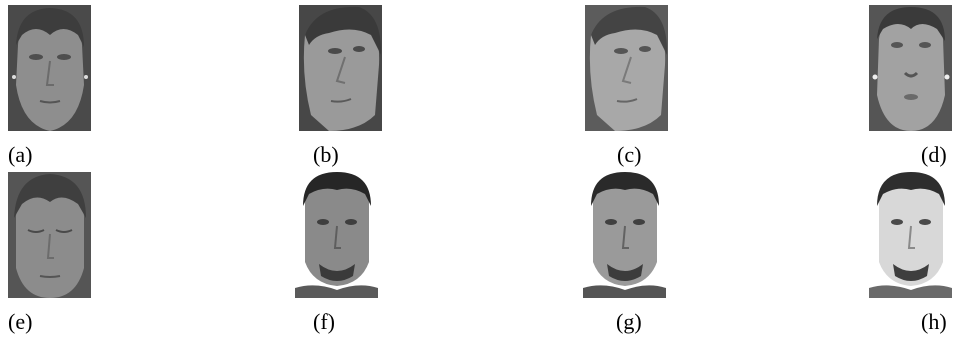 Image resolution: width=956 pixels, height=340 pixels. I want to click on woman-looking-up-left-bright-face, so click(626, 68).